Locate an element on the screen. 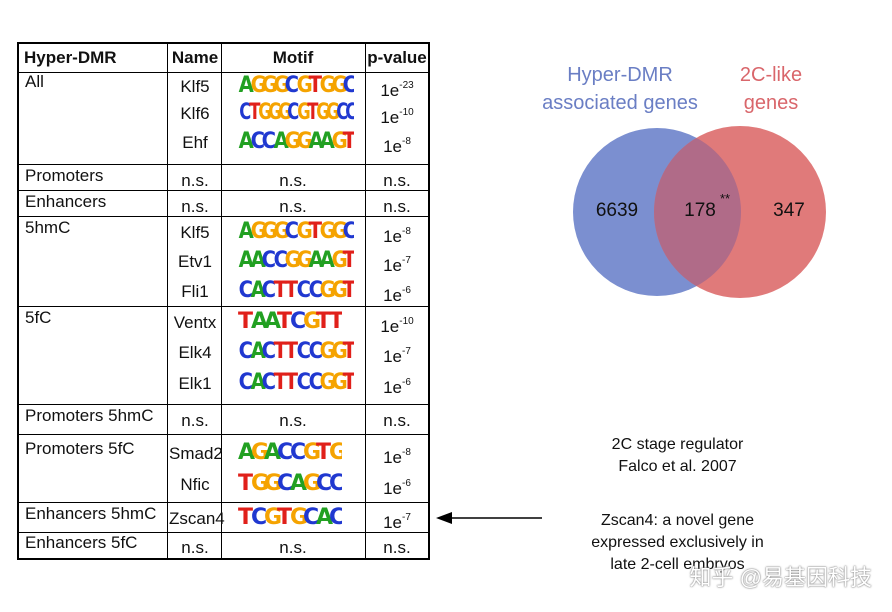 The width and height of the screenshot is (892, 612). motif-logo: AGGGCGTGGC is located at coordinates (296, 86).